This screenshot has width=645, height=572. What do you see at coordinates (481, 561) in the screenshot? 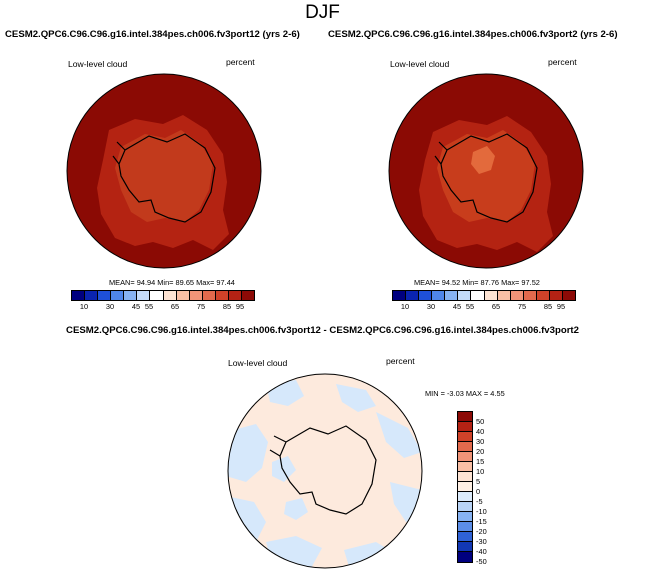
I see `colorbar-tick-label: -50` at bounding box center [481, 561].